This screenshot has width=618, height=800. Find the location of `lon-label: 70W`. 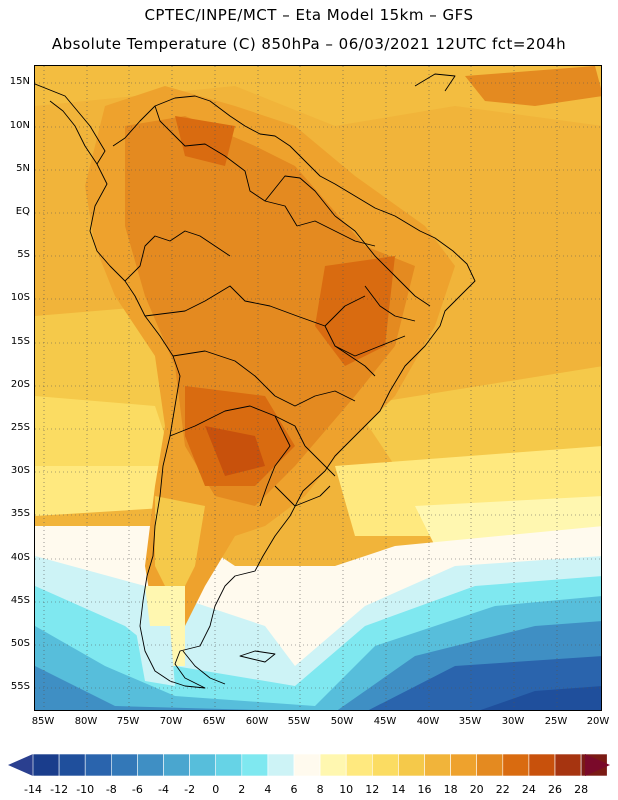

lon-label: 70W is located at coordinates (171, 721).